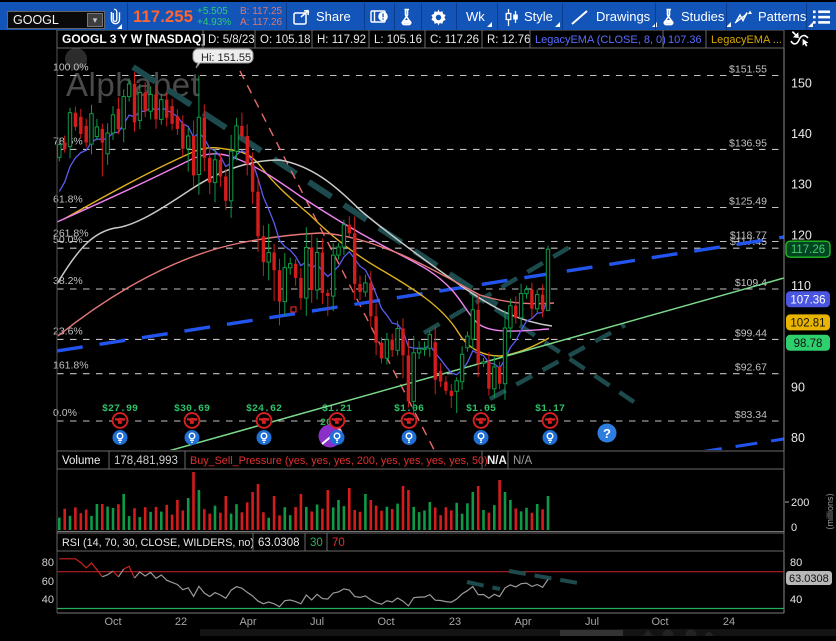 The width and height of the screenshot is (836, 641). Describe the element at coordinates (285, 40) in the screenshot. I see `svg-text: O: 105.18` at that location.